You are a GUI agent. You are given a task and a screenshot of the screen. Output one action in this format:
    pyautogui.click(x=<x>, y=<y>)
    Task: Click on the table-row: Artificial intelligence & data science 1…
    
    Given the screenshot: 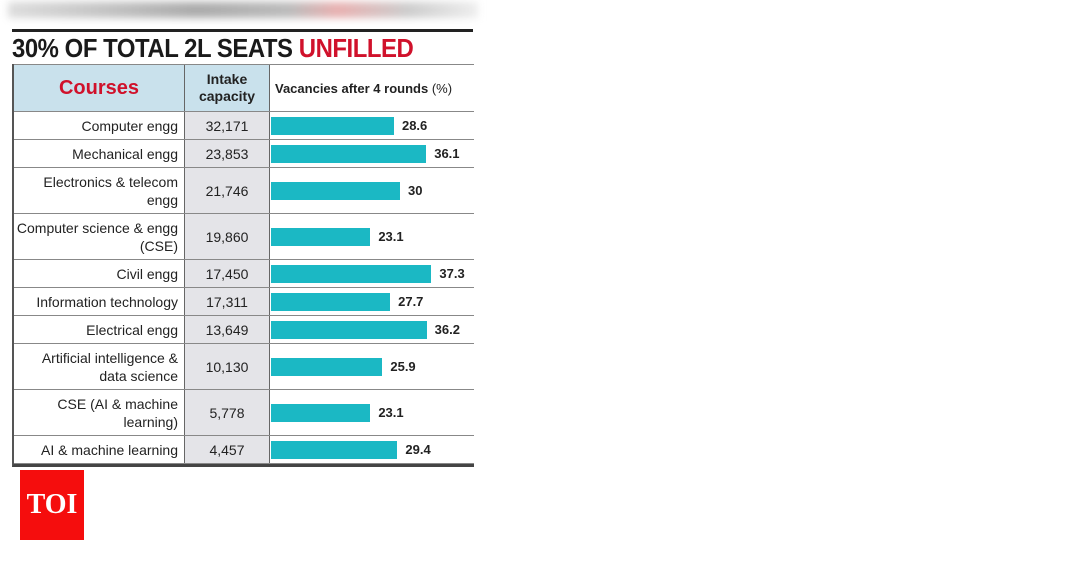 What is the action you would take?
    pyautogui.click(x=244, y=367)
    